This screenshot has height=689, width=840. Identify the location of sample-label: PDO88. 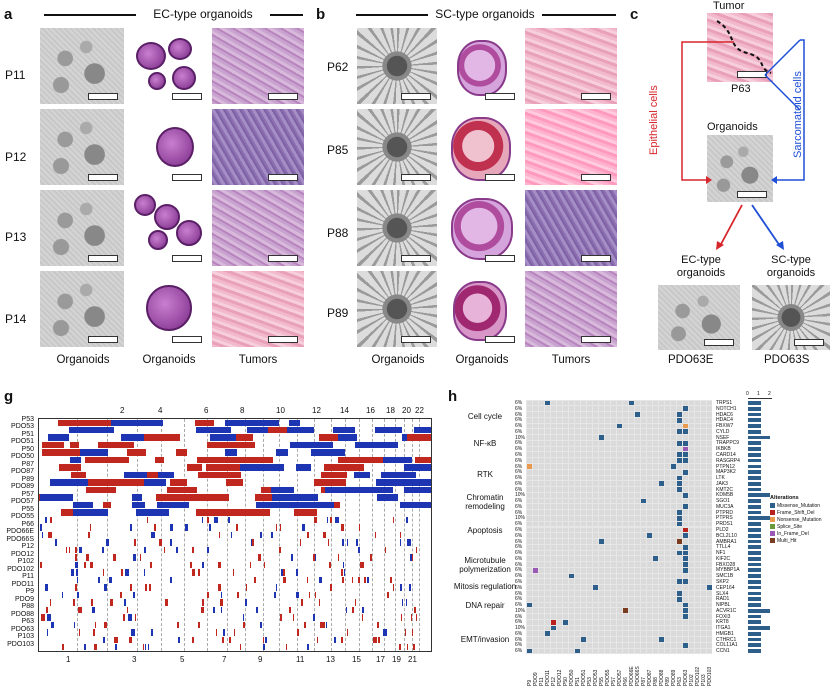
(22, 614).